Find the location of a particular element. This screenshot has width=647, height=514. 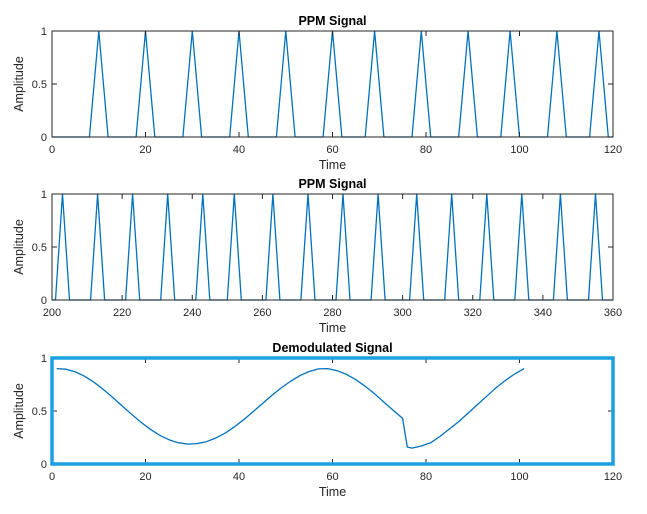

x-tick-label: 260 is located at coordinates (262, 313).